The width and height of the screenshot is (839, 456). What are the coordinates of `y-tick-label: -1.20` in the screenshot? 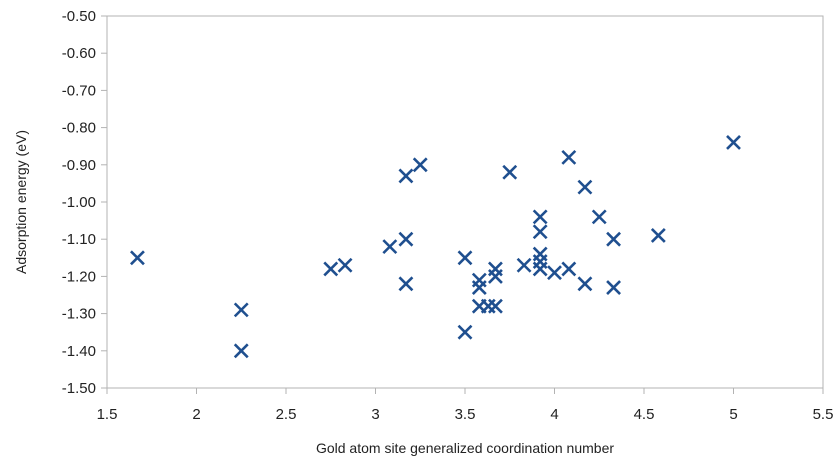 It's located at (79, 276).